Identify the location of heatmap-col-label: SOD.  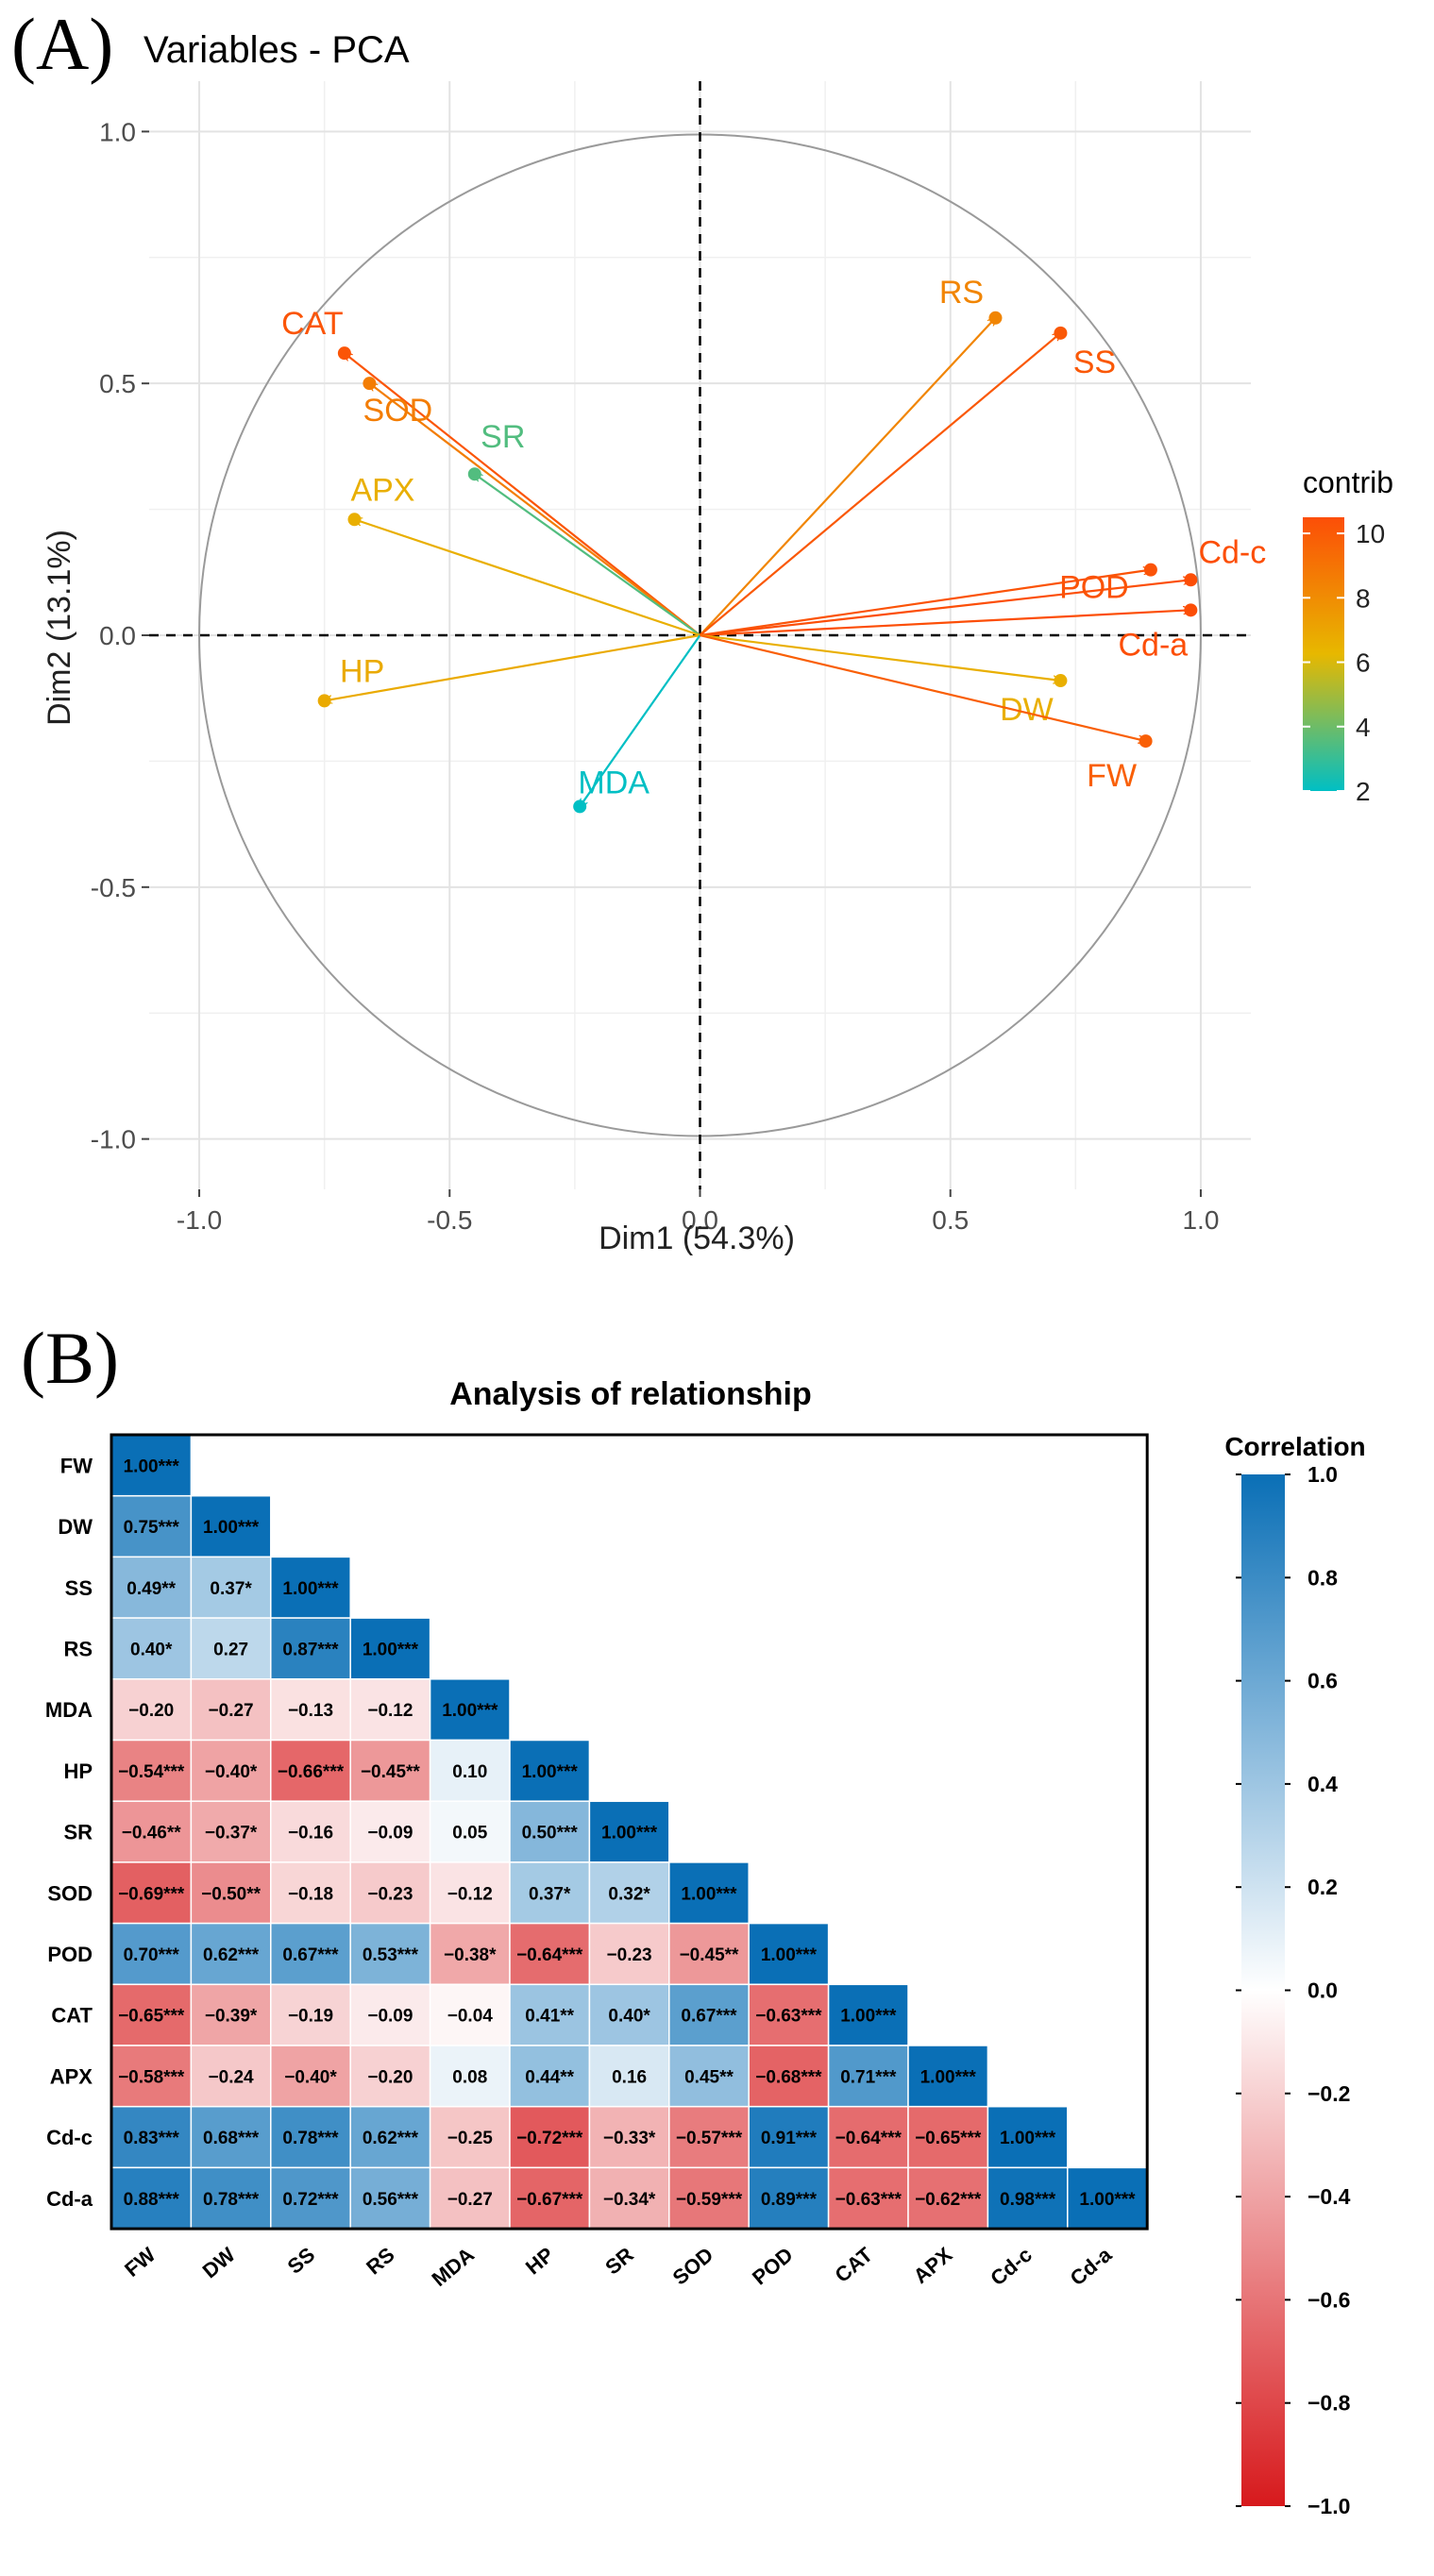
(693, 2266).